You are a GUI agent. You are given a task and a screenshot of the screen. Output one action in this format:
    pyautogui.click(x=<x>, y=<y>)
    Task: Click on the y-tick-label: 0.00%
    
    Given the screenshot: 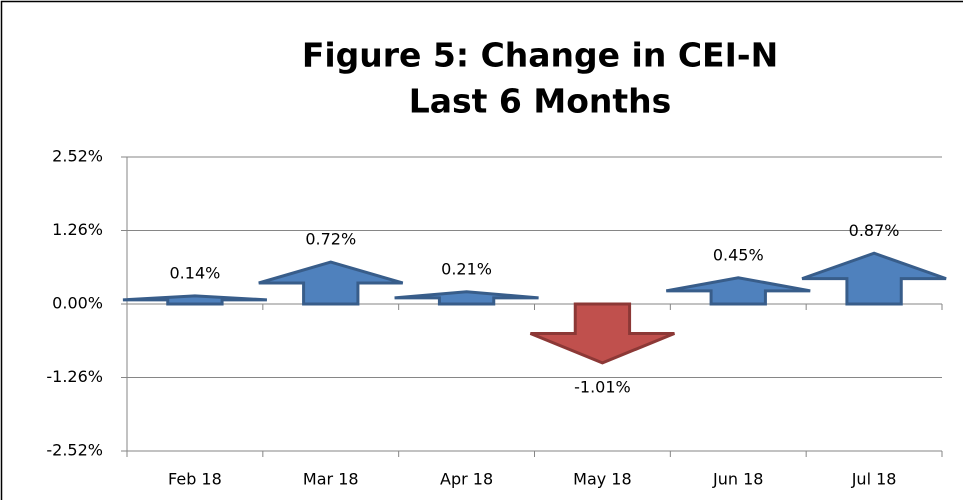 What is the action you would take?
    pyautogui.click(x=77, y=303)
    